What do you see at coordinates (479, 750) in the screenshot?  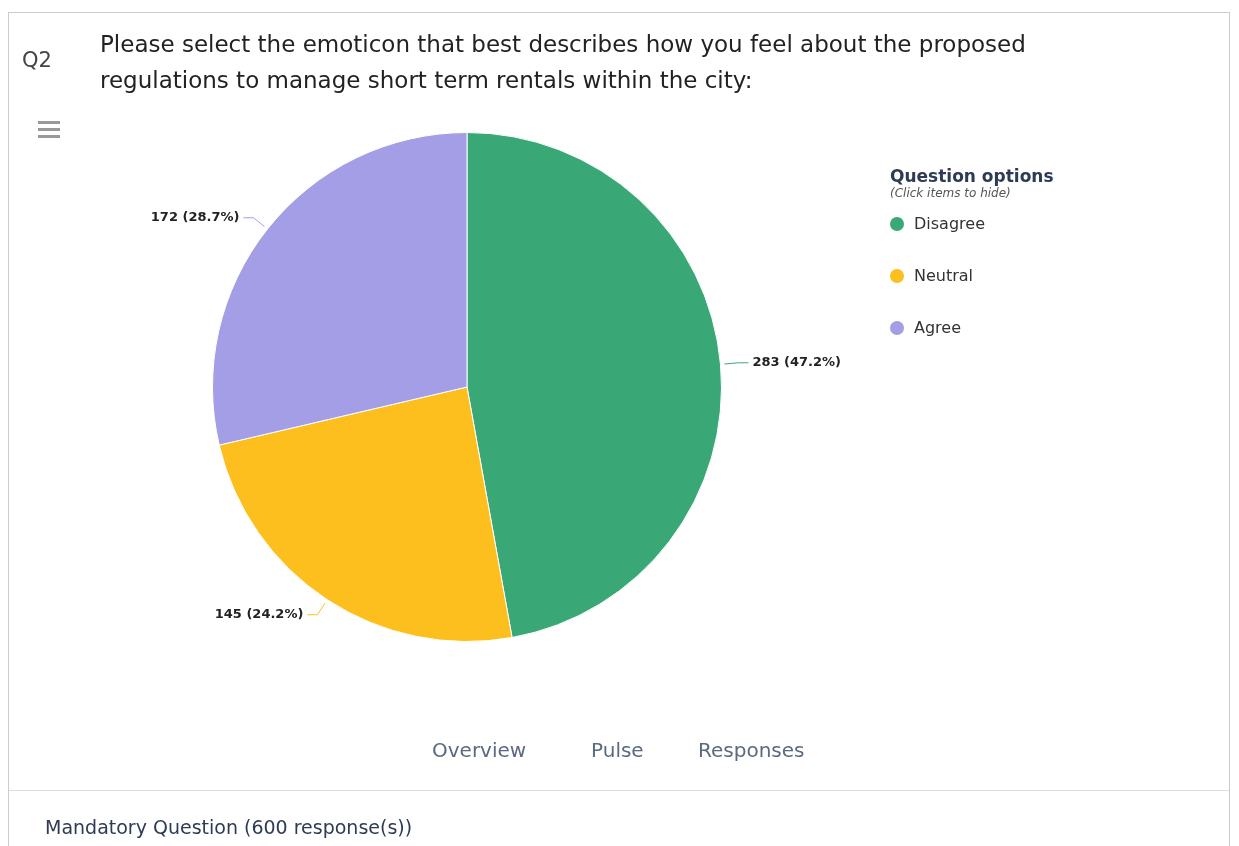 I see `text: Overview` at bounding box center [479, 750].